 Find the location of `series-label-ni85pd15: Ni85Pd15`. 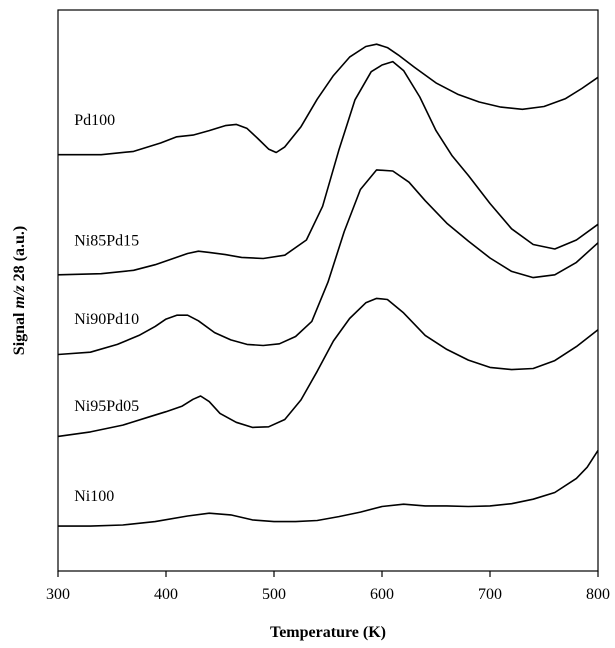

series-label-ni85pd15: Ni85Pd15 is located at coordinates (106, 241).